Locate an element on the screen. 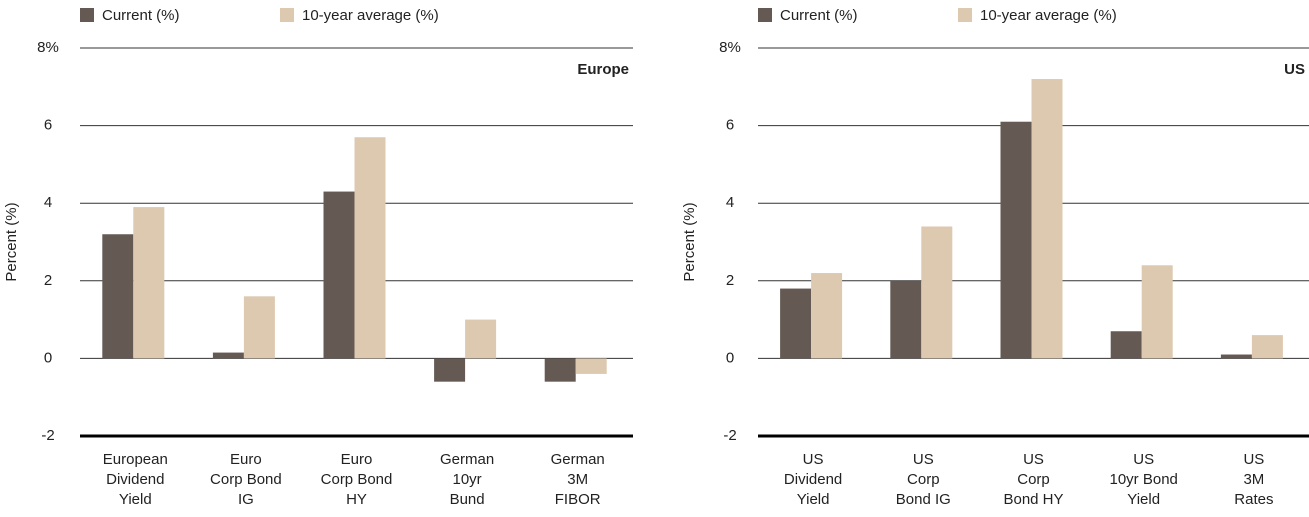  x-tick-label: US Corp Bond HY is located at coordinates (1033, 479).